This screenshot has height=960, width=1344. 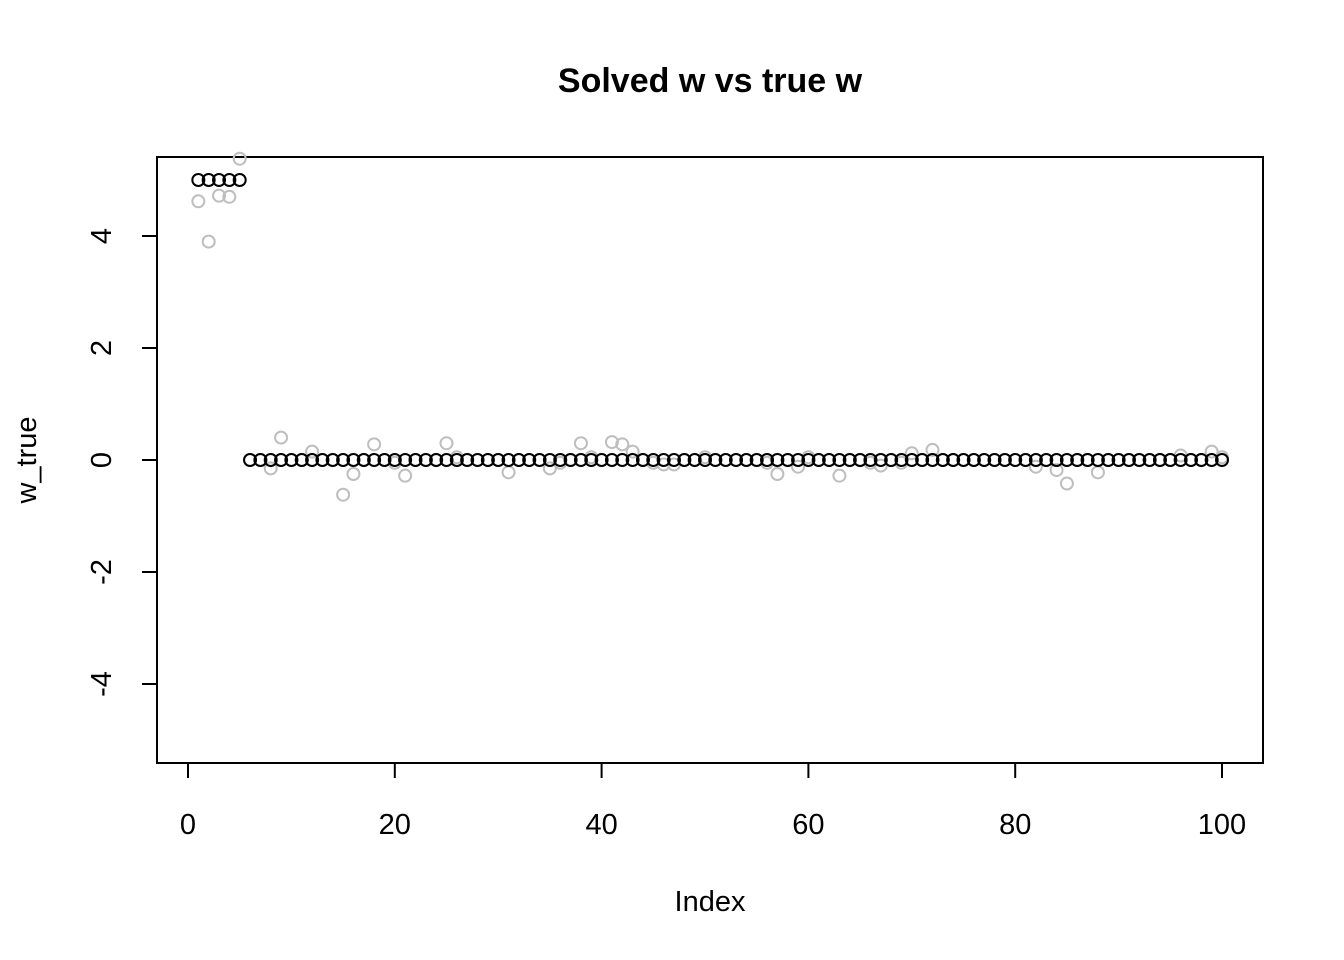 I want to click on y-axis: -4 -2 0 2 4, so click(x=122, y=462).